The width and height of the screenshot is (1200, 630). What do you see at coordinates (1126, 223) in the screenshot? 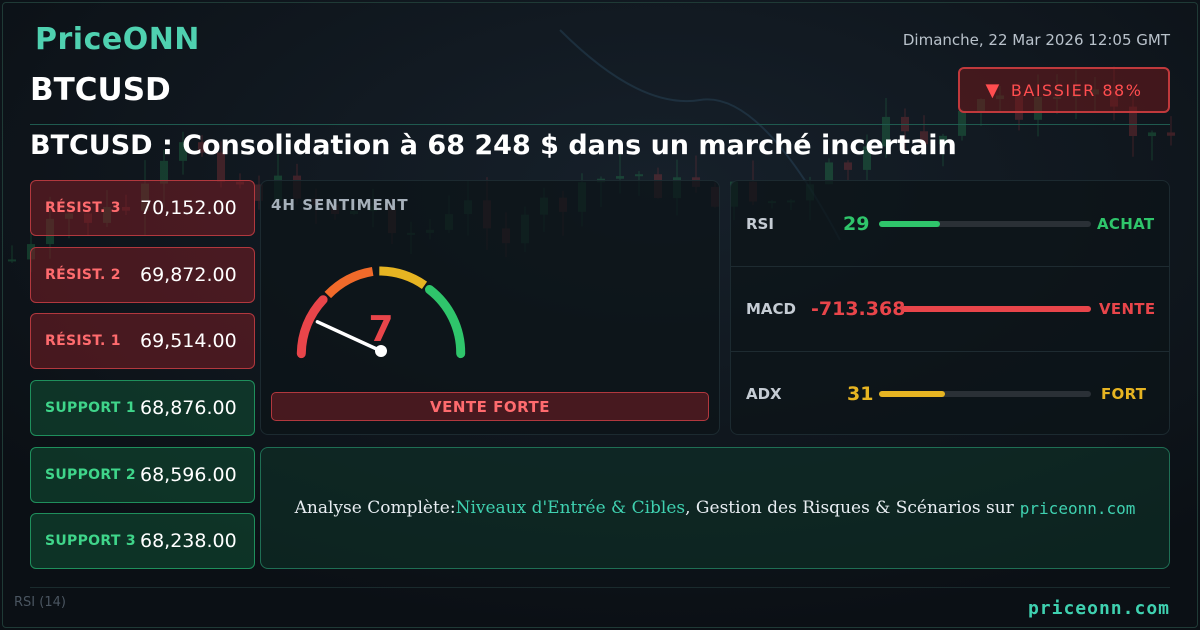
I see `indicator-tag: ACHAT` at bounding box center [1126, 223].